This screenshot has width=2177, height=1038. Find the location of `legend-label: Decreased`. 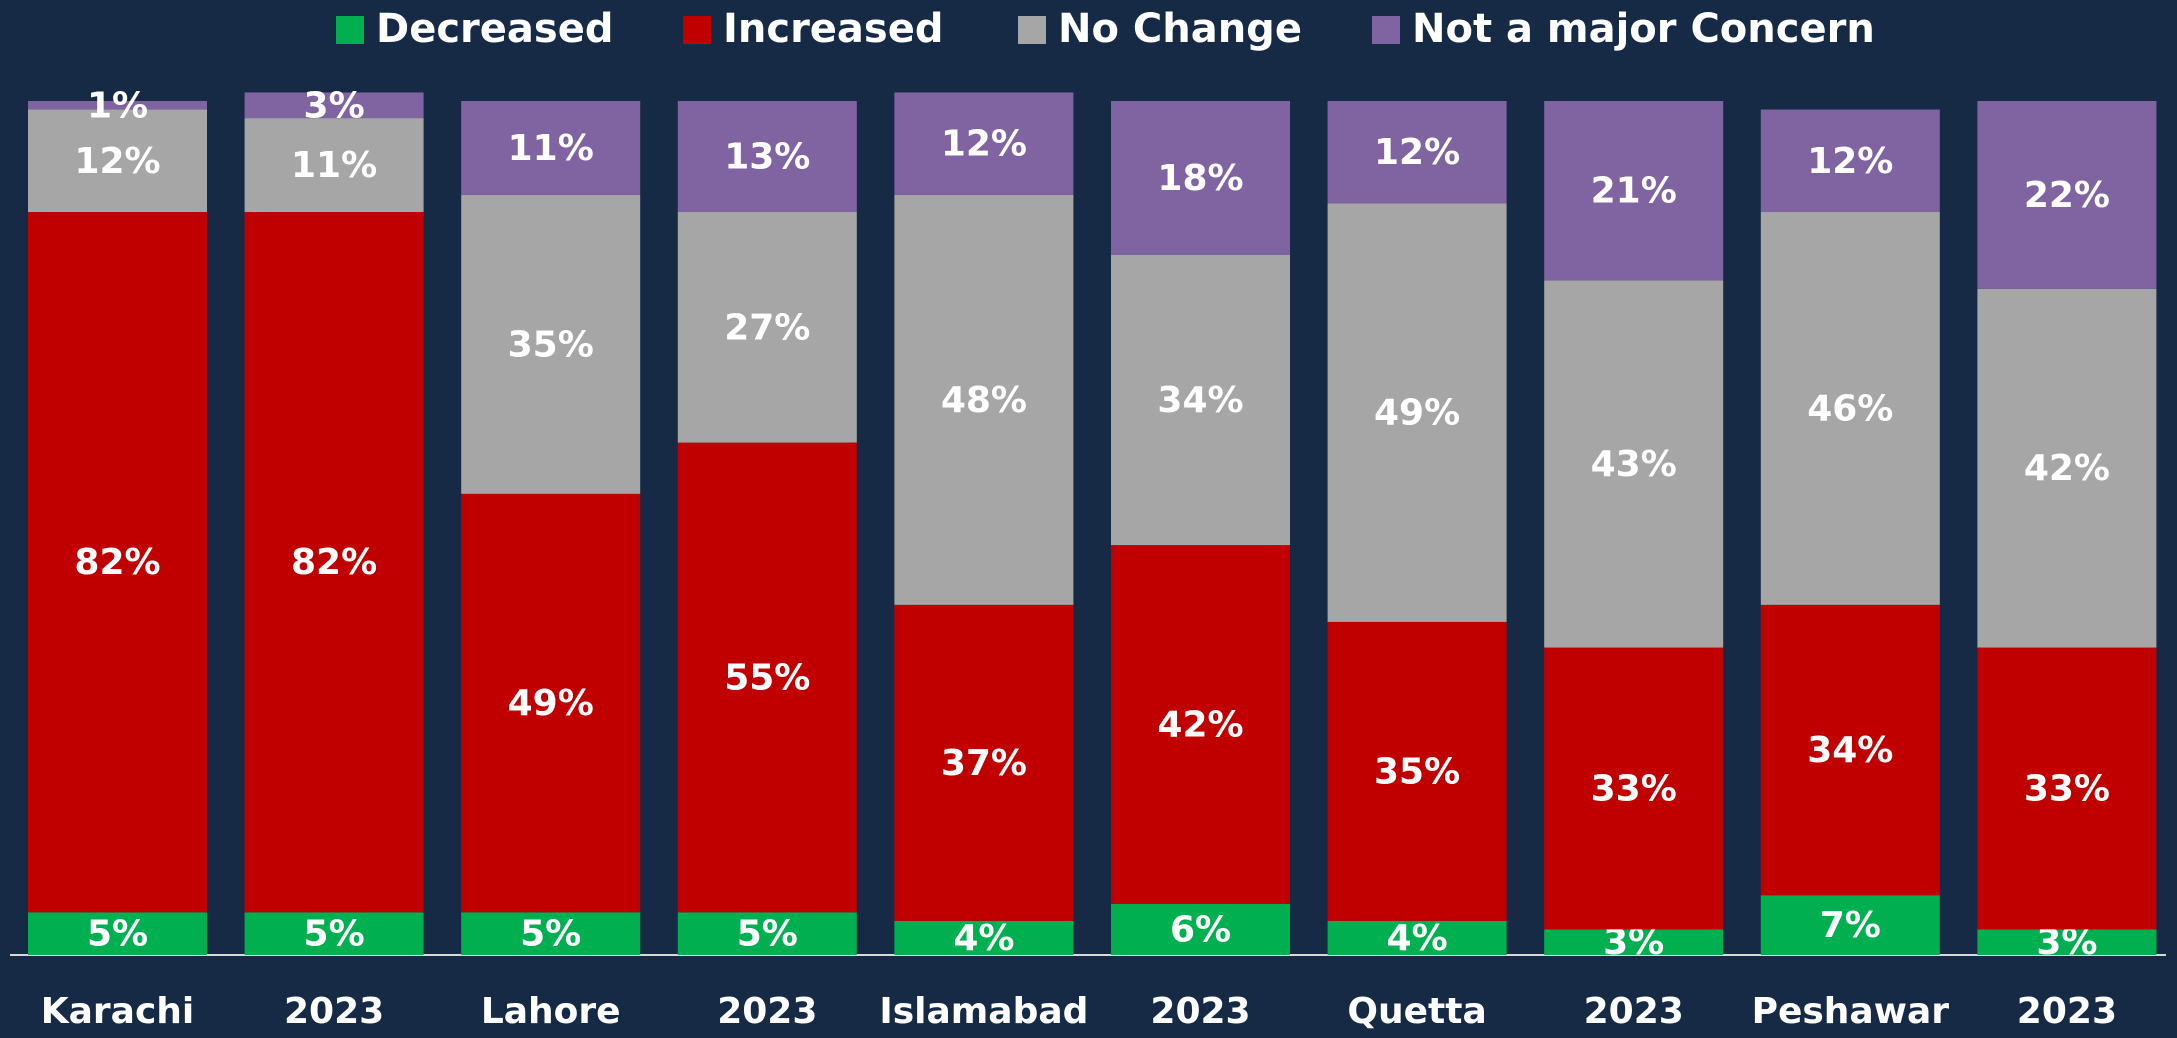

legend-label: Decreased is located at coordinates (494, 29).